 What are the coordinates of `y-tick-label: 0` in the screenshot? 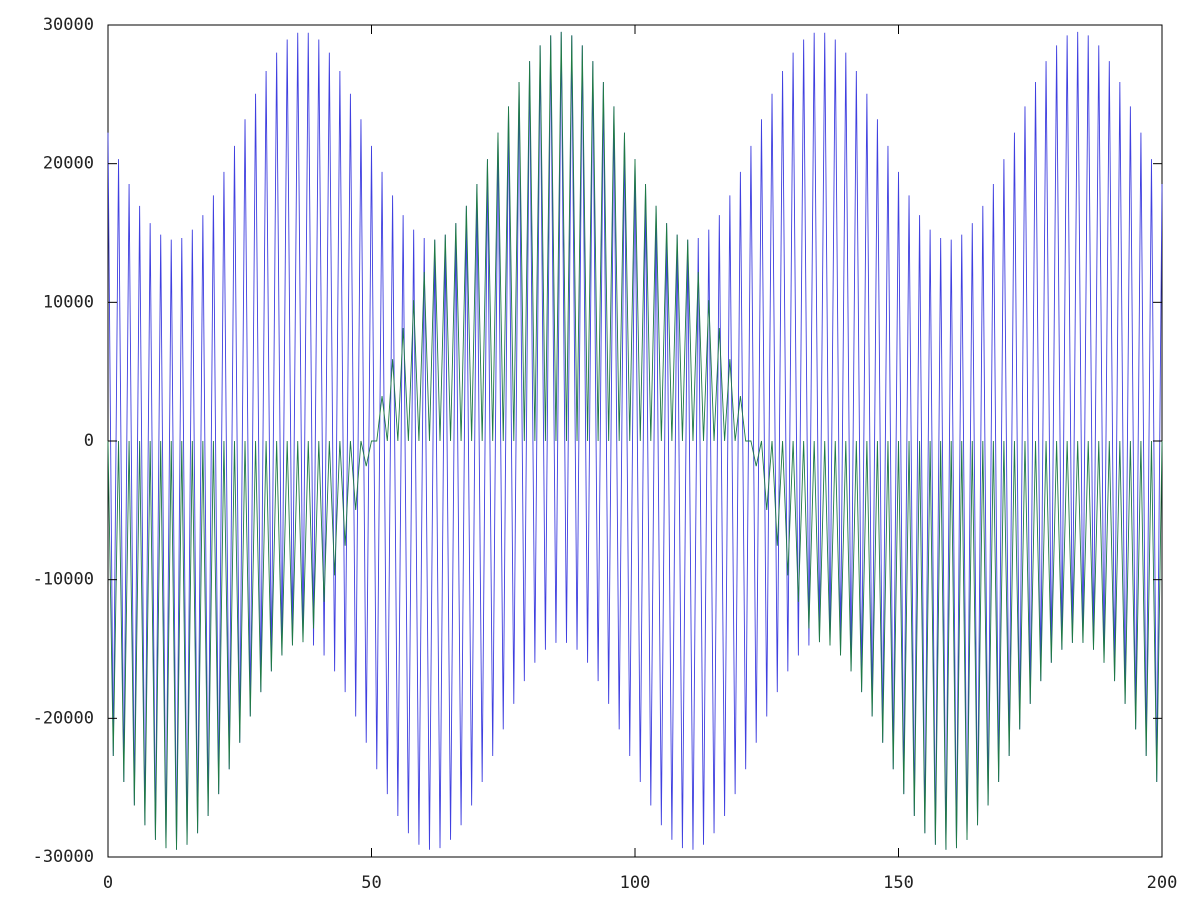 It's located at (89, 441).